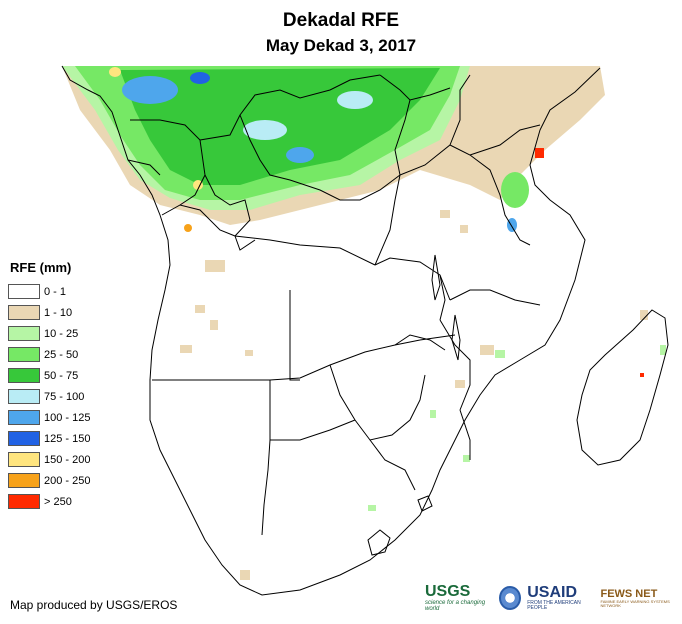 The width and height of the screenshot is (682, 624). I want to click on credit-text: Map produced by USGS/EROS, so click(94, 605).